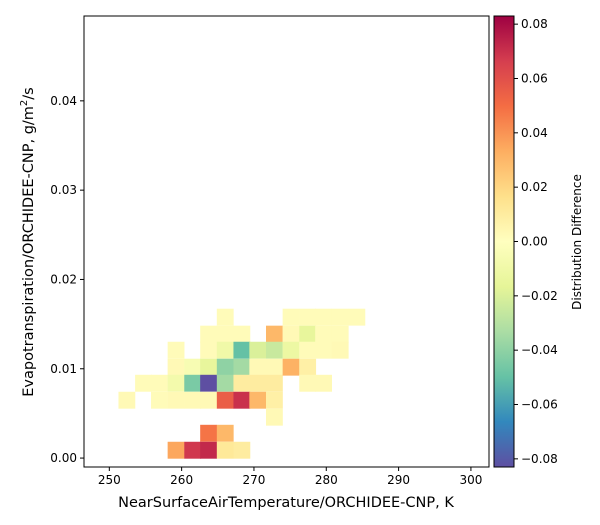 This screenshot has height=525, width=600. What do you see at coordinates (539, 405) in the screenshot?
I see `colorbar-tick-label: −0.06` at bounding box center [539, 405].